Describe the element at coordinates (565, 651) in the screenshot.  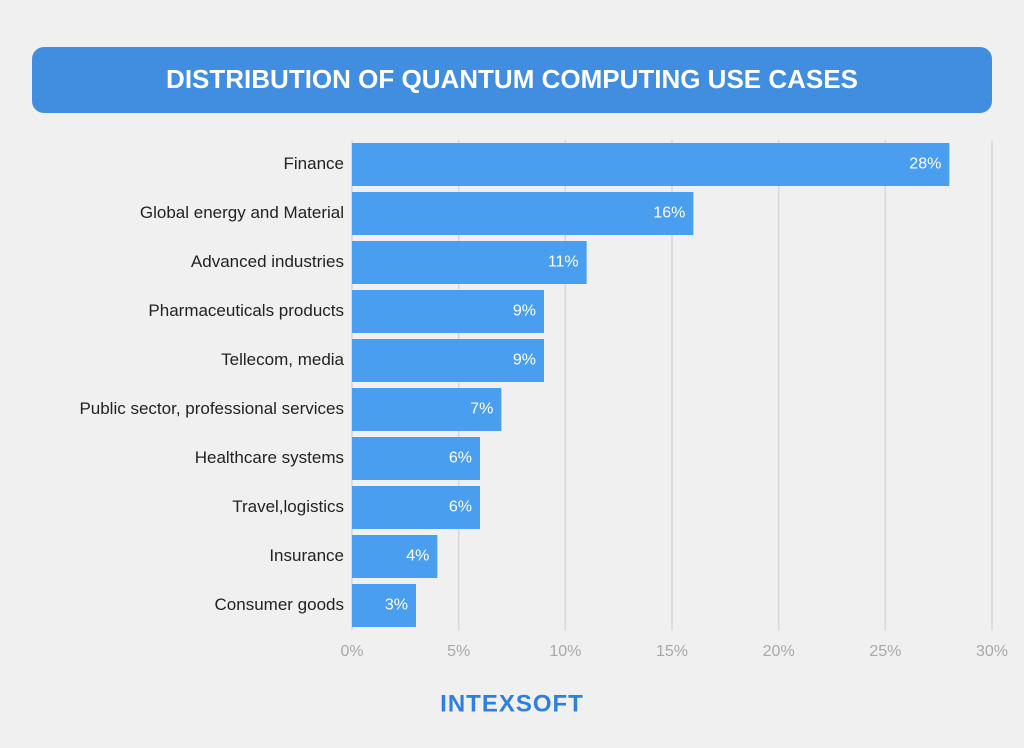
I see `x-tick-label: 10%` at that location.